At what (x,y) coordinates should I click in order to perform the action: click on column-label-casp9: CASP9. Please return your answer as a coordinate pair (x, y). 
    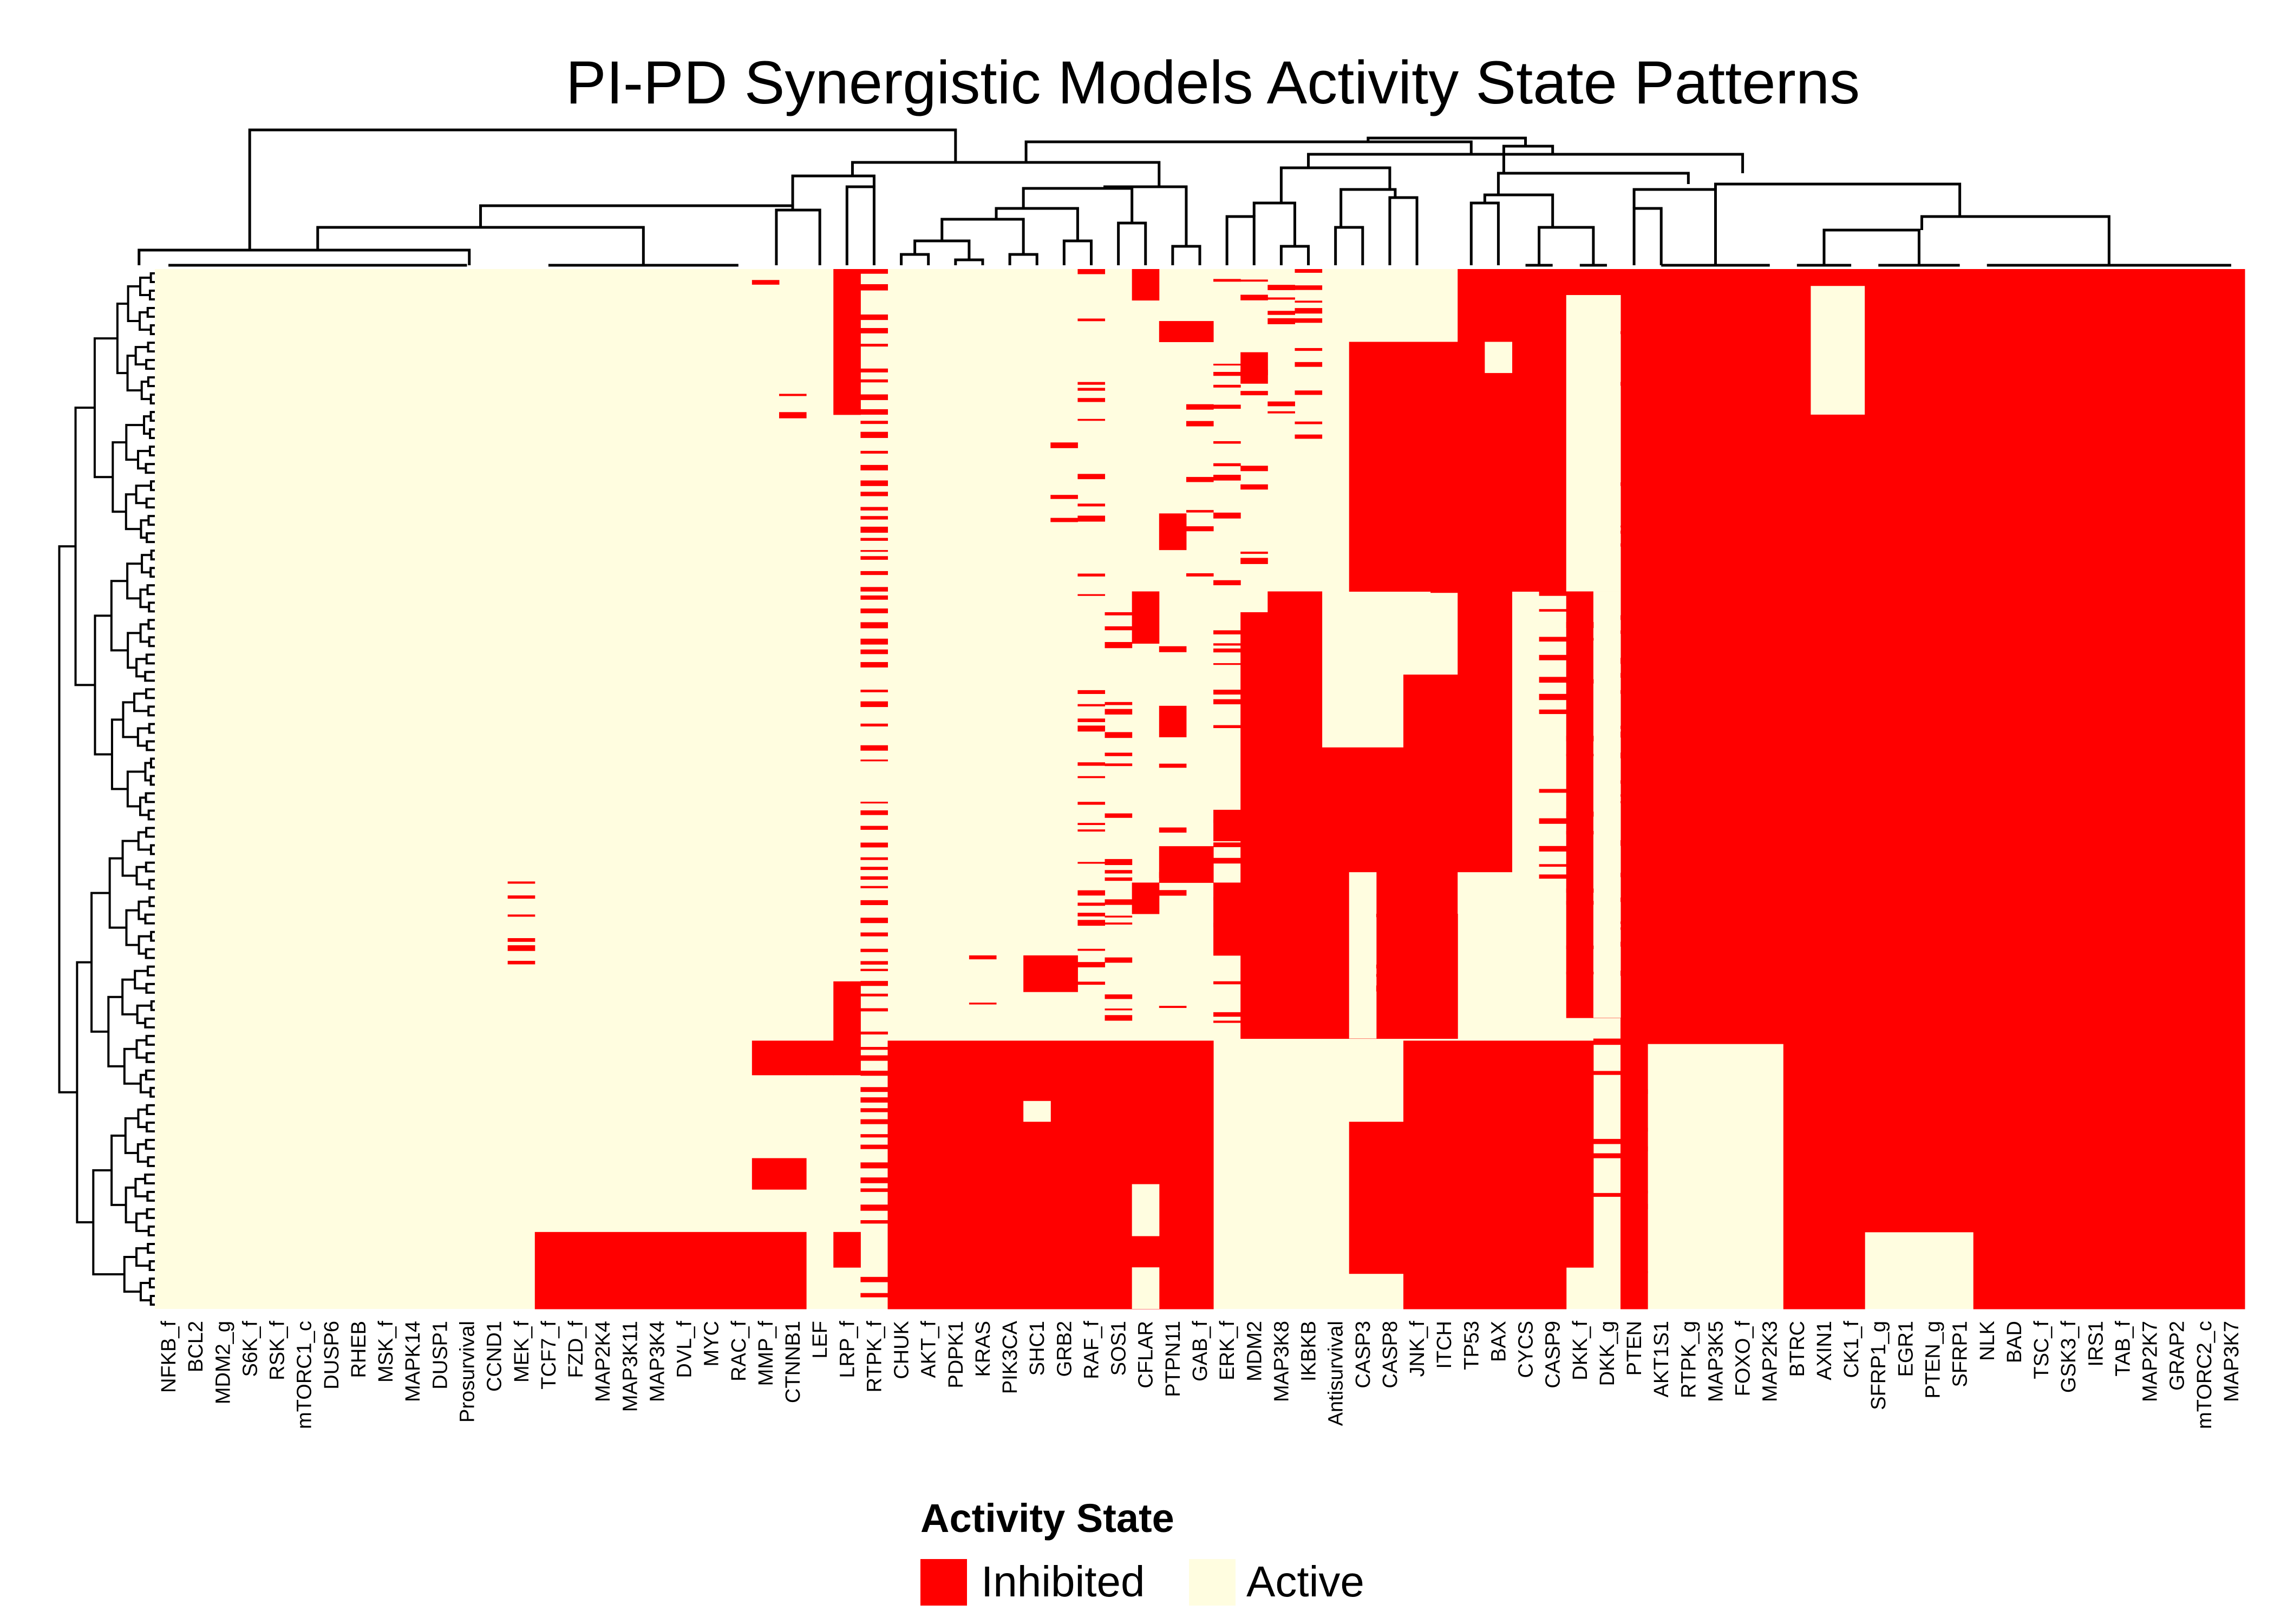
    Looking at the image, I should click on (1554, 1355).